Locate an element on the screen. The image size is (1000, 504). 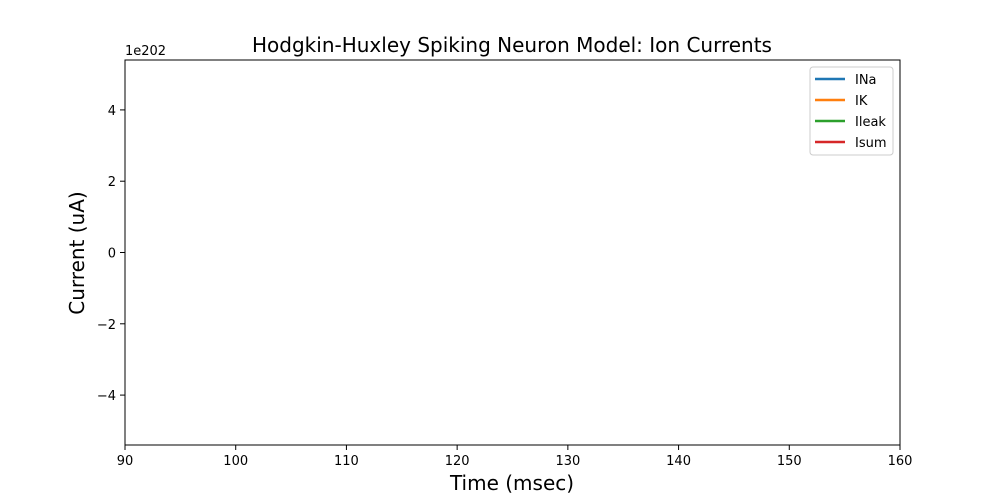
y-tick-label: −4 is located at coordinates (106, 396).